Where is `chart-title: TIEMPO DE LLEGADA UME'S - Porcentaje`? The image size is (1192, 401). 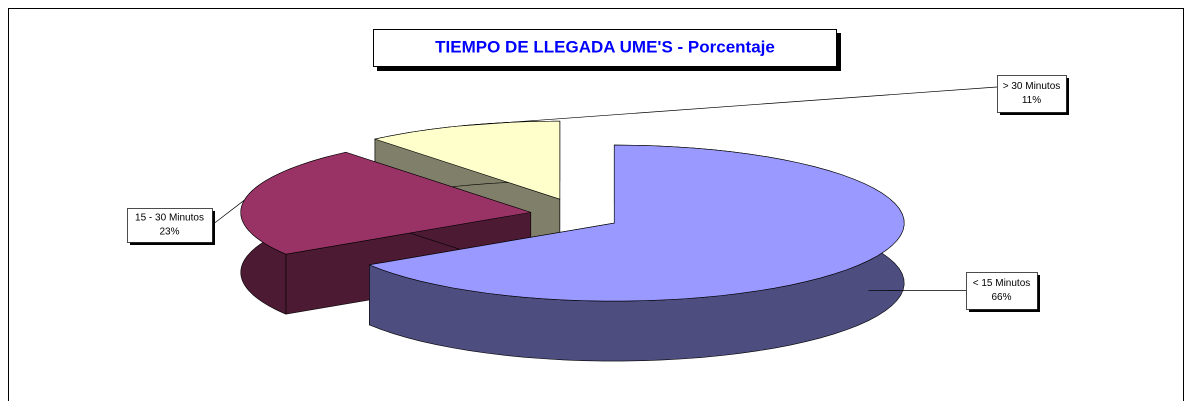
chart-title: TIEMPO DE LLEGADA UME'S - Porcentaje is located at coordinates (605, 46).